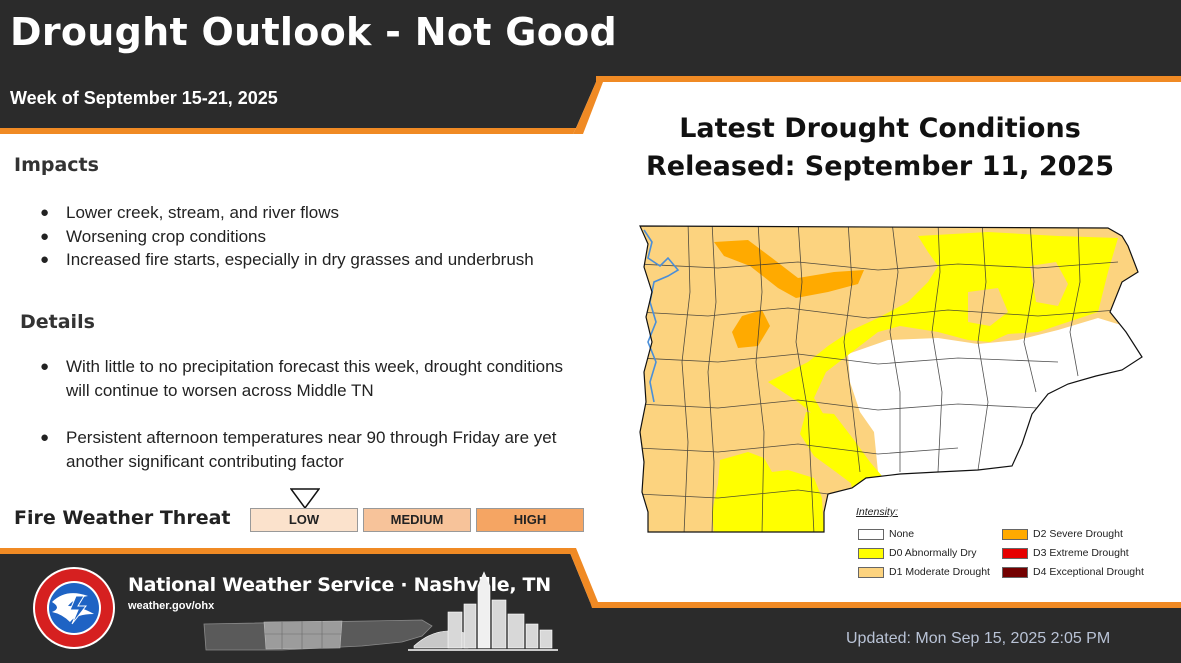  Describe the element at coordinates (417, 520) in the screenshot. I see `threat-level-medium: MEDIUM` at that location.